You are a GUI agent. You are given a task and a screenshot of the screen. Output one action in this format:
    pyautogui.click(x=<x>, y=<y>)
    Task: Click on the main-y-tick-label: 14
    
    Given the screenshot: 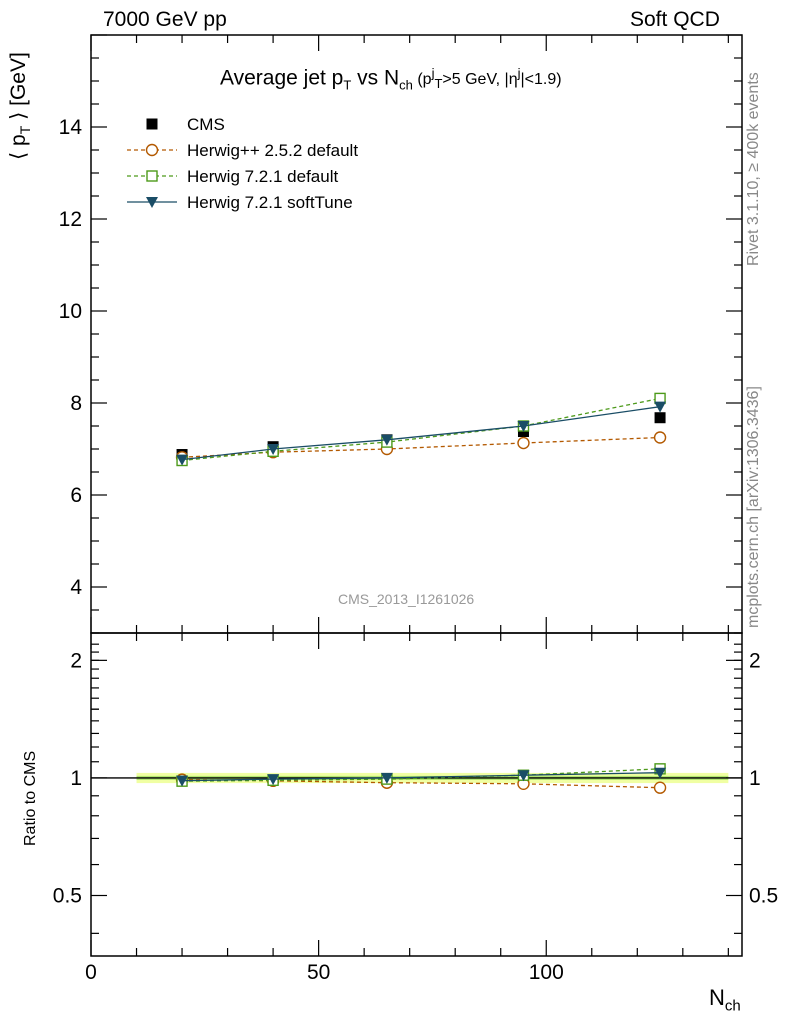 What is the action you would take?
    pyautogui.click(x=71, y=127)
    